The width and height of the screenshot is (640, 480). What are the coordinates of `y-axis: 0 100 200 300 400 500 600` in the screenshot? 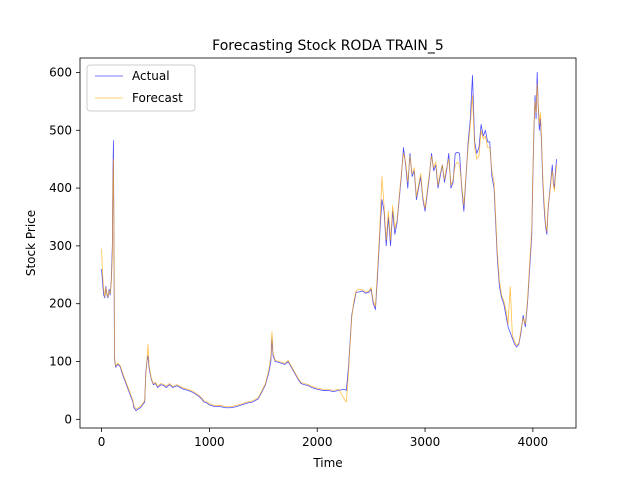 It's located at (64, 245).